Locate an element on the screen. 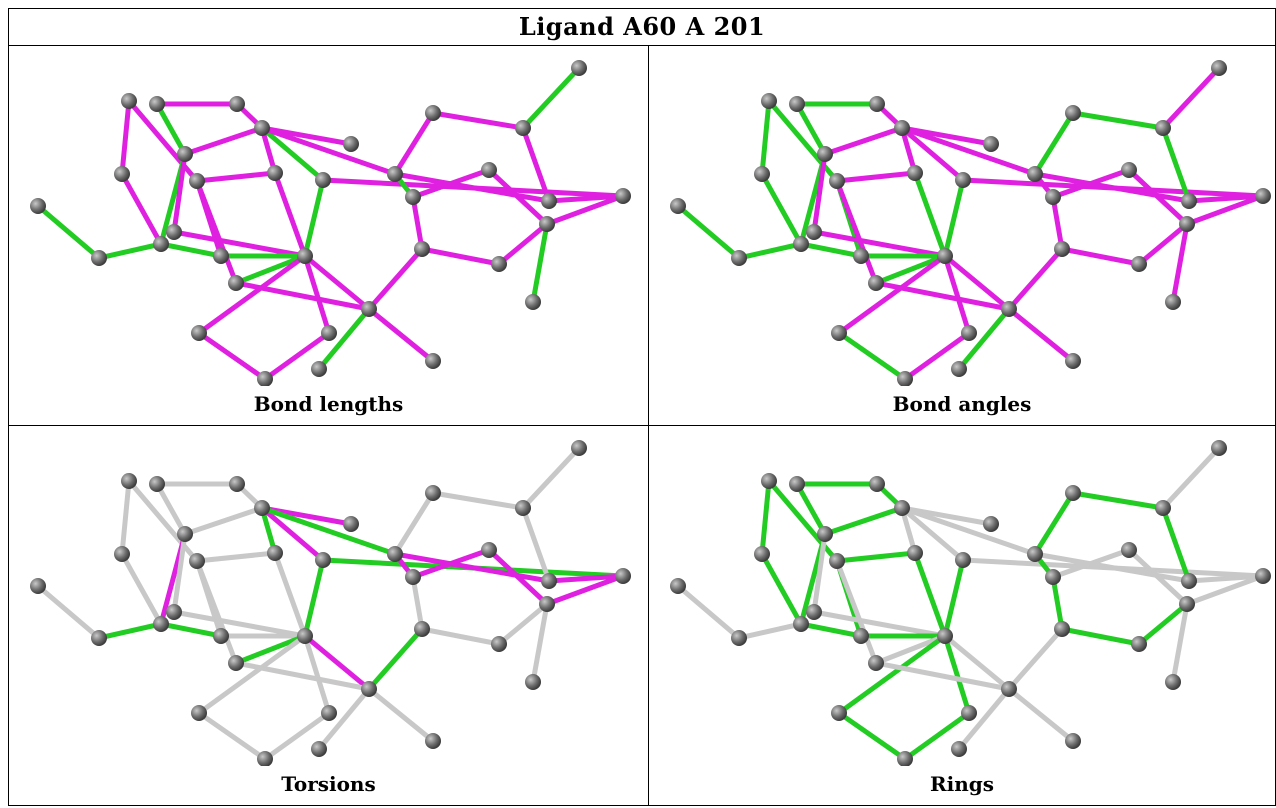  caption-rings: Rings is located at coordinates (961, 784).